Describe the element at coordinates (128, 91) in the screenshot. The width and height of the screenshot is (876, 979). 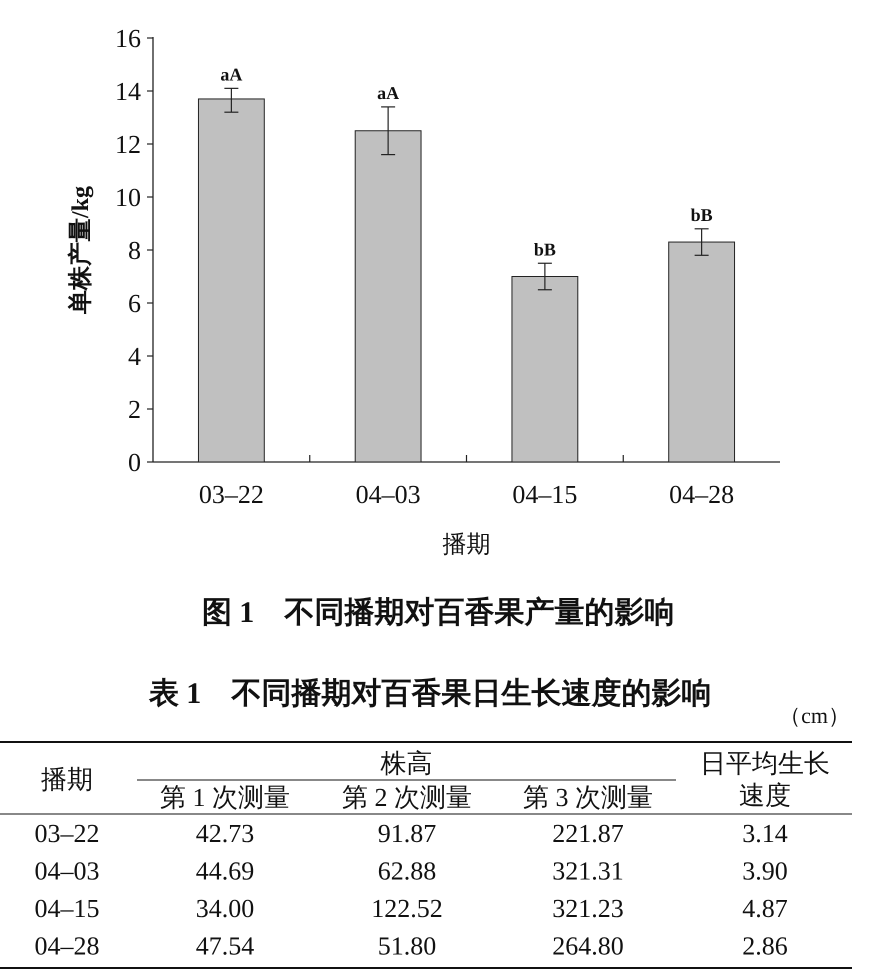
I see `y-tick-label: 14` at that location.